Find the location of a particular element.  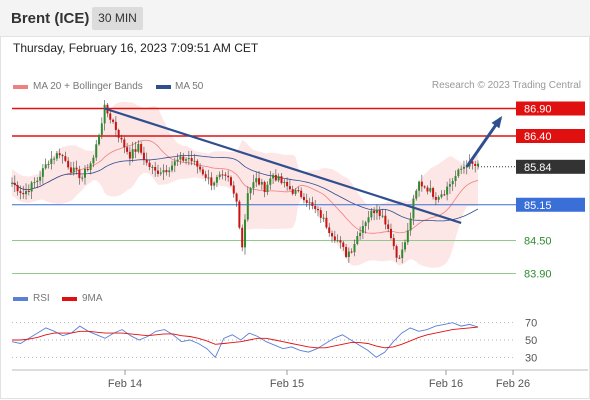

last-price-tag is located at coordinates (550, 166).